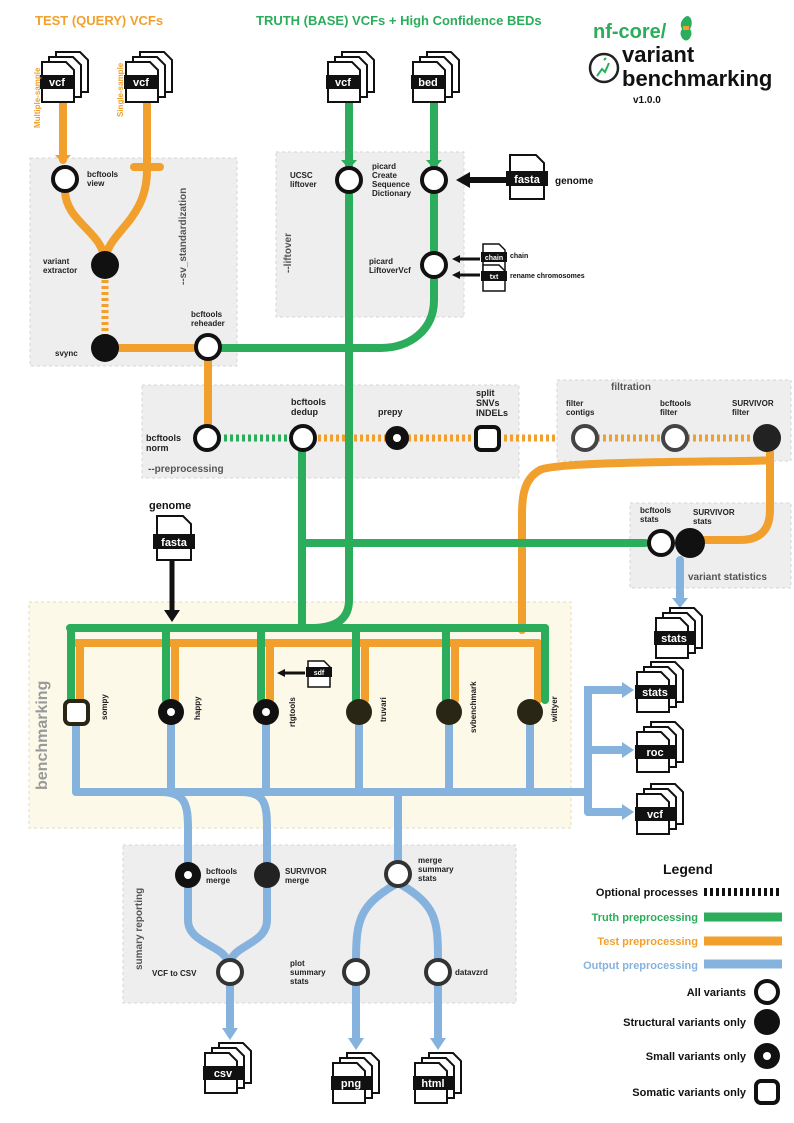 The image size is (794, 1123). What do you see at coordinates (585, 438) in the screenshot?
I see `node-filter-contigs` at bounding box center [585, 438].